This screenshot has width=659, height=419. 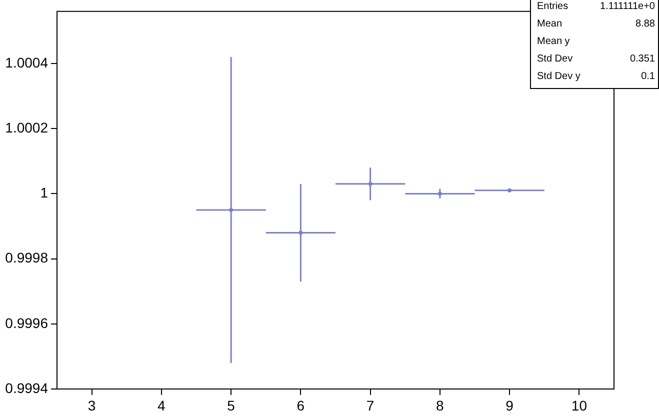 What do you see at coordinates (643, 58) in the screenshot?
I see `text: 0.351` at bounding box center [643, 58].